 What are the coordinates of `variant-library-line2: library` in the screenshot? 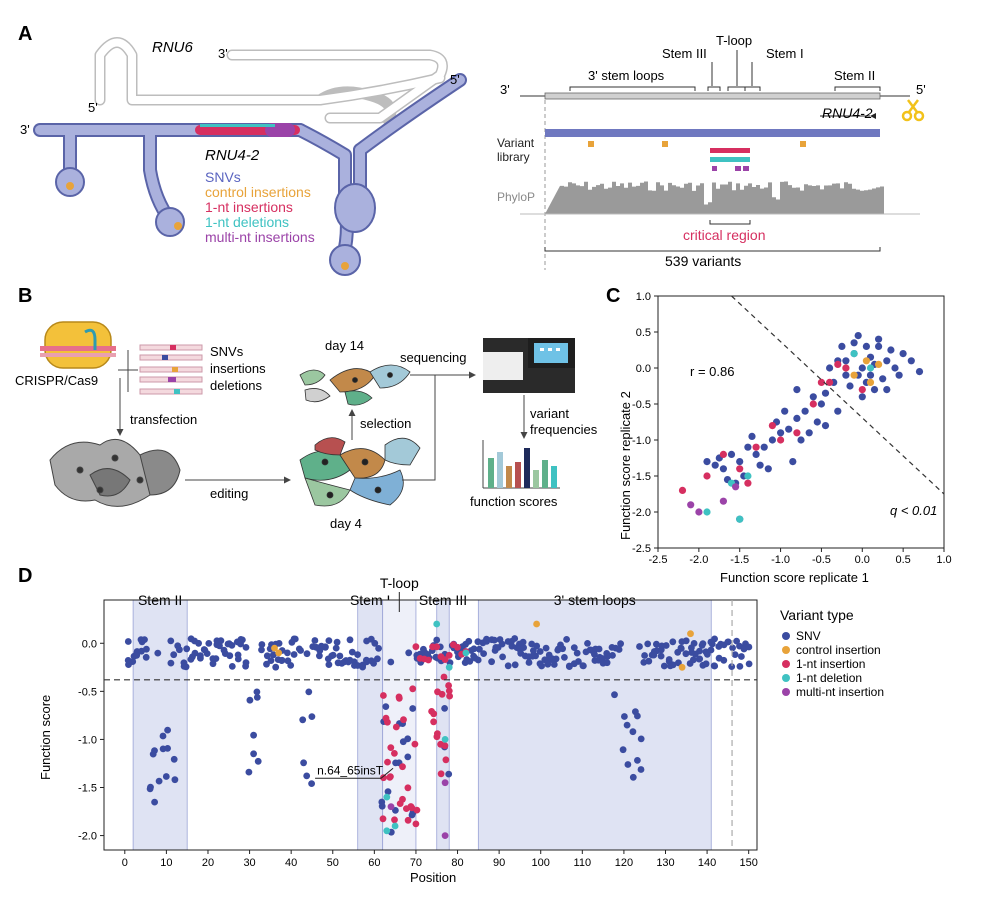 It's located at (513, 157).